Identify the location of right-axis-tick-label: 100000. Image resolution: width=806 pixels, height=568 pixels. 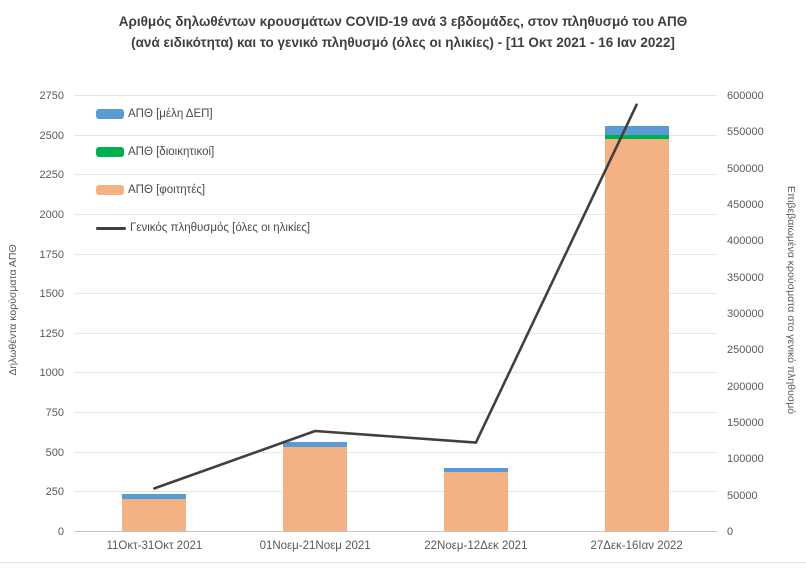
(745, 459).